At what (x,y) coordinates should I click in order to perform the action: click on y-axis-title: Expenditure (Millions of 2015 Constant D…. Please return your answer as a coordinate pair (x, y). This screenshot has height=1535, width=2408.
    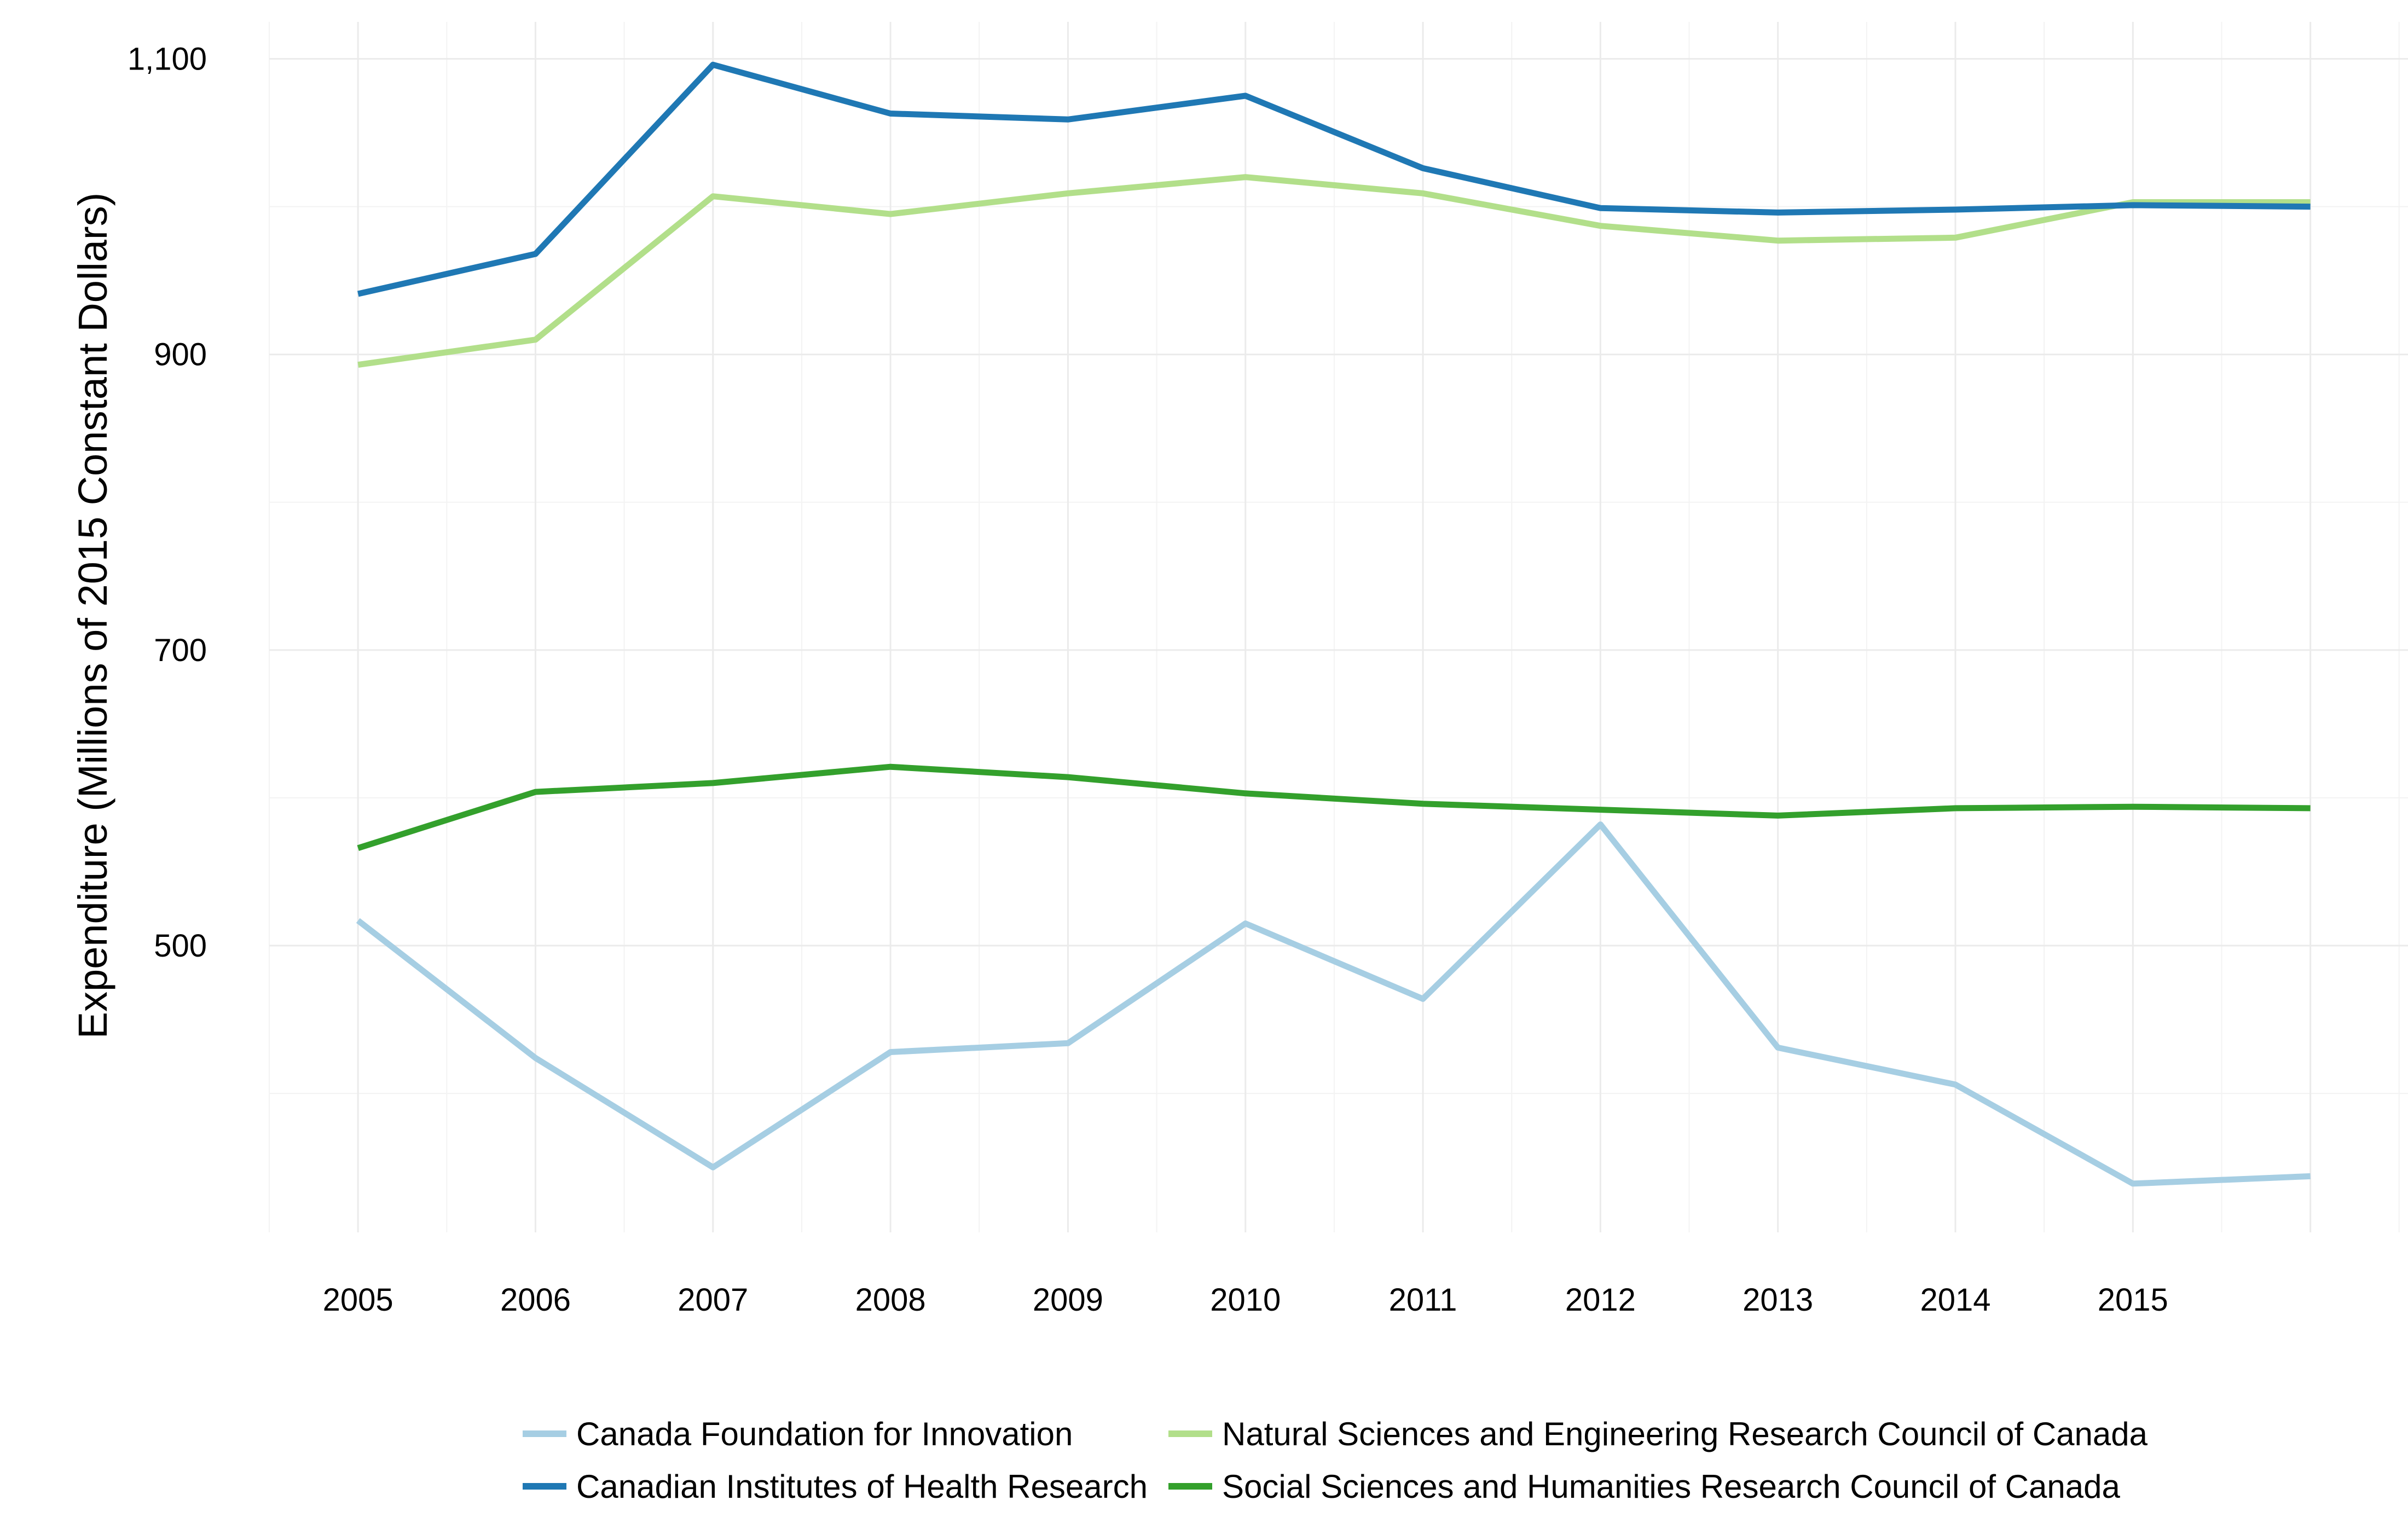
    Looking at the image, I should click on (92, 616).